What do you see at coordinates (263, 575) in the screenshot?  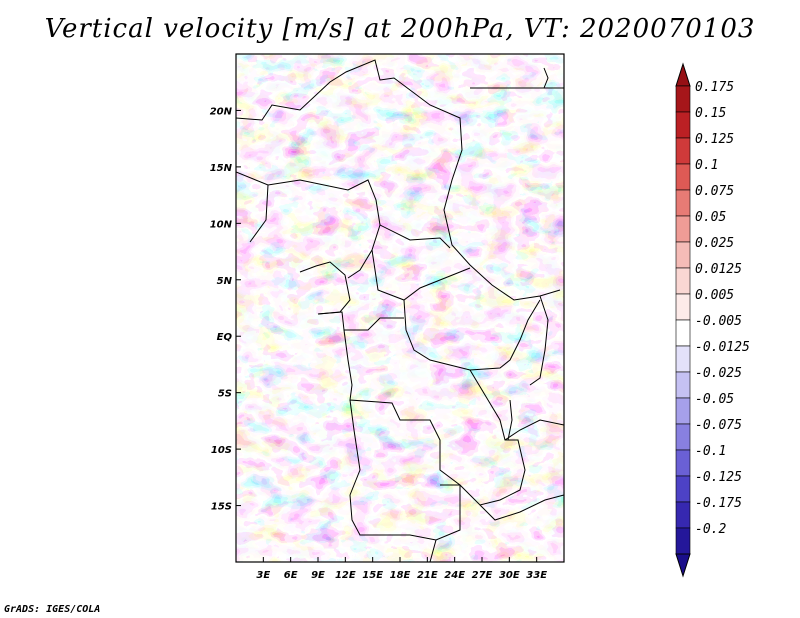 I see `lon-tick-label: 3E` at bounding box center [263, 575].